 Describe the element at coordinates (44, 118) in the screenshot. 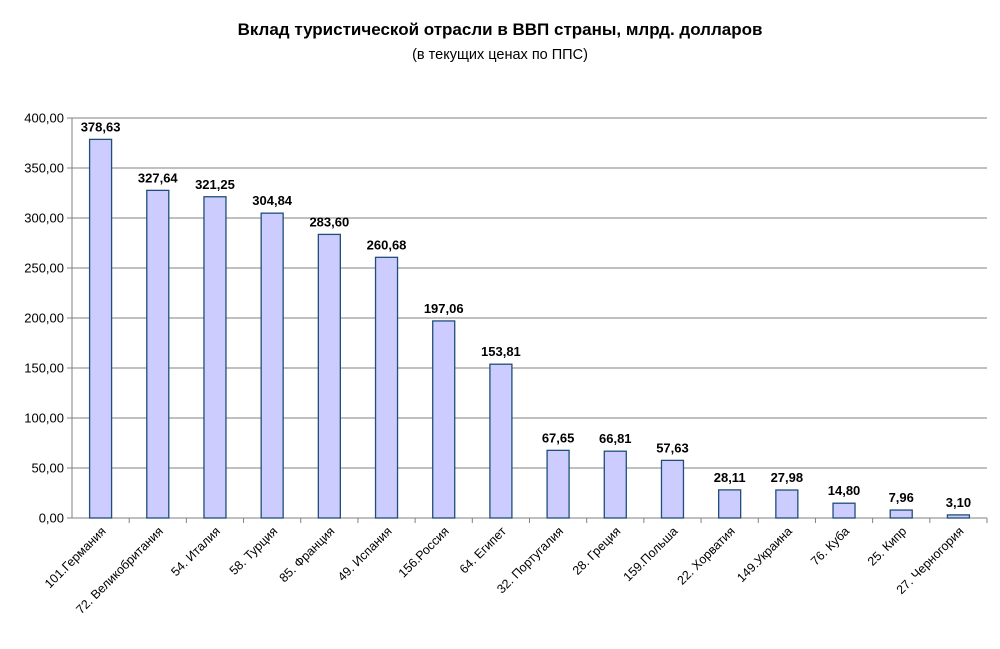

I see `y-tick-label: 400,00` at that location.